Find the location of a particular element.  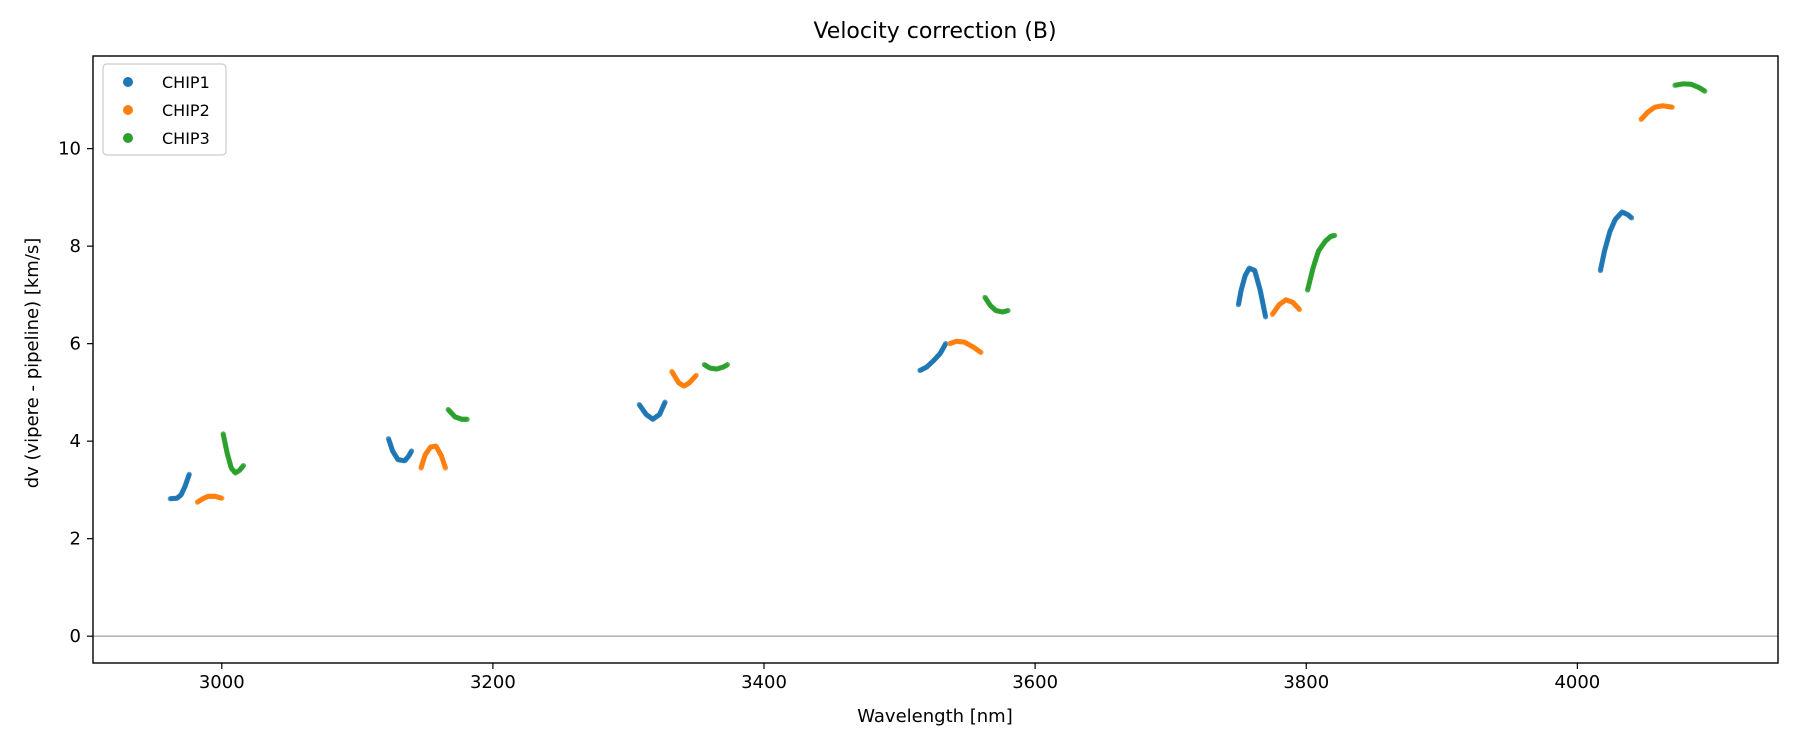

y-tick-label: 0 is located at coordinates (75, 636).